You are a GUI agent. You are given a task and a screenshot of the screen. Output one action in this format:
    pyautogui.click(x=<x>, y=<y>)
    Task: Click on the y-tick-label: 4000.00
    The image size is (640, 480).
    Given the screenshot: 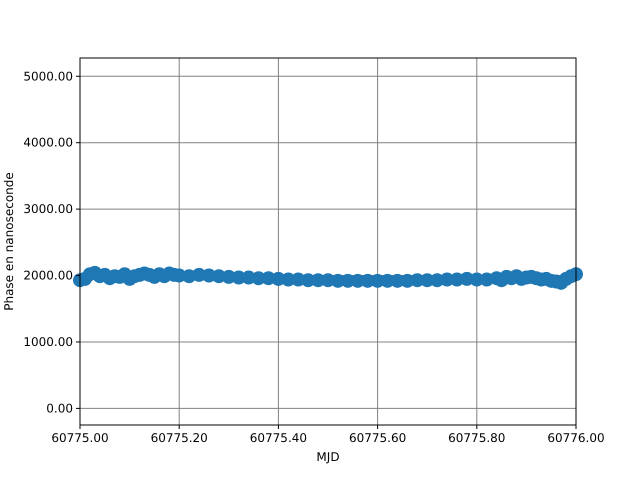 What is the action you would take?
    pyautogui.click(x=48, y=143)
    